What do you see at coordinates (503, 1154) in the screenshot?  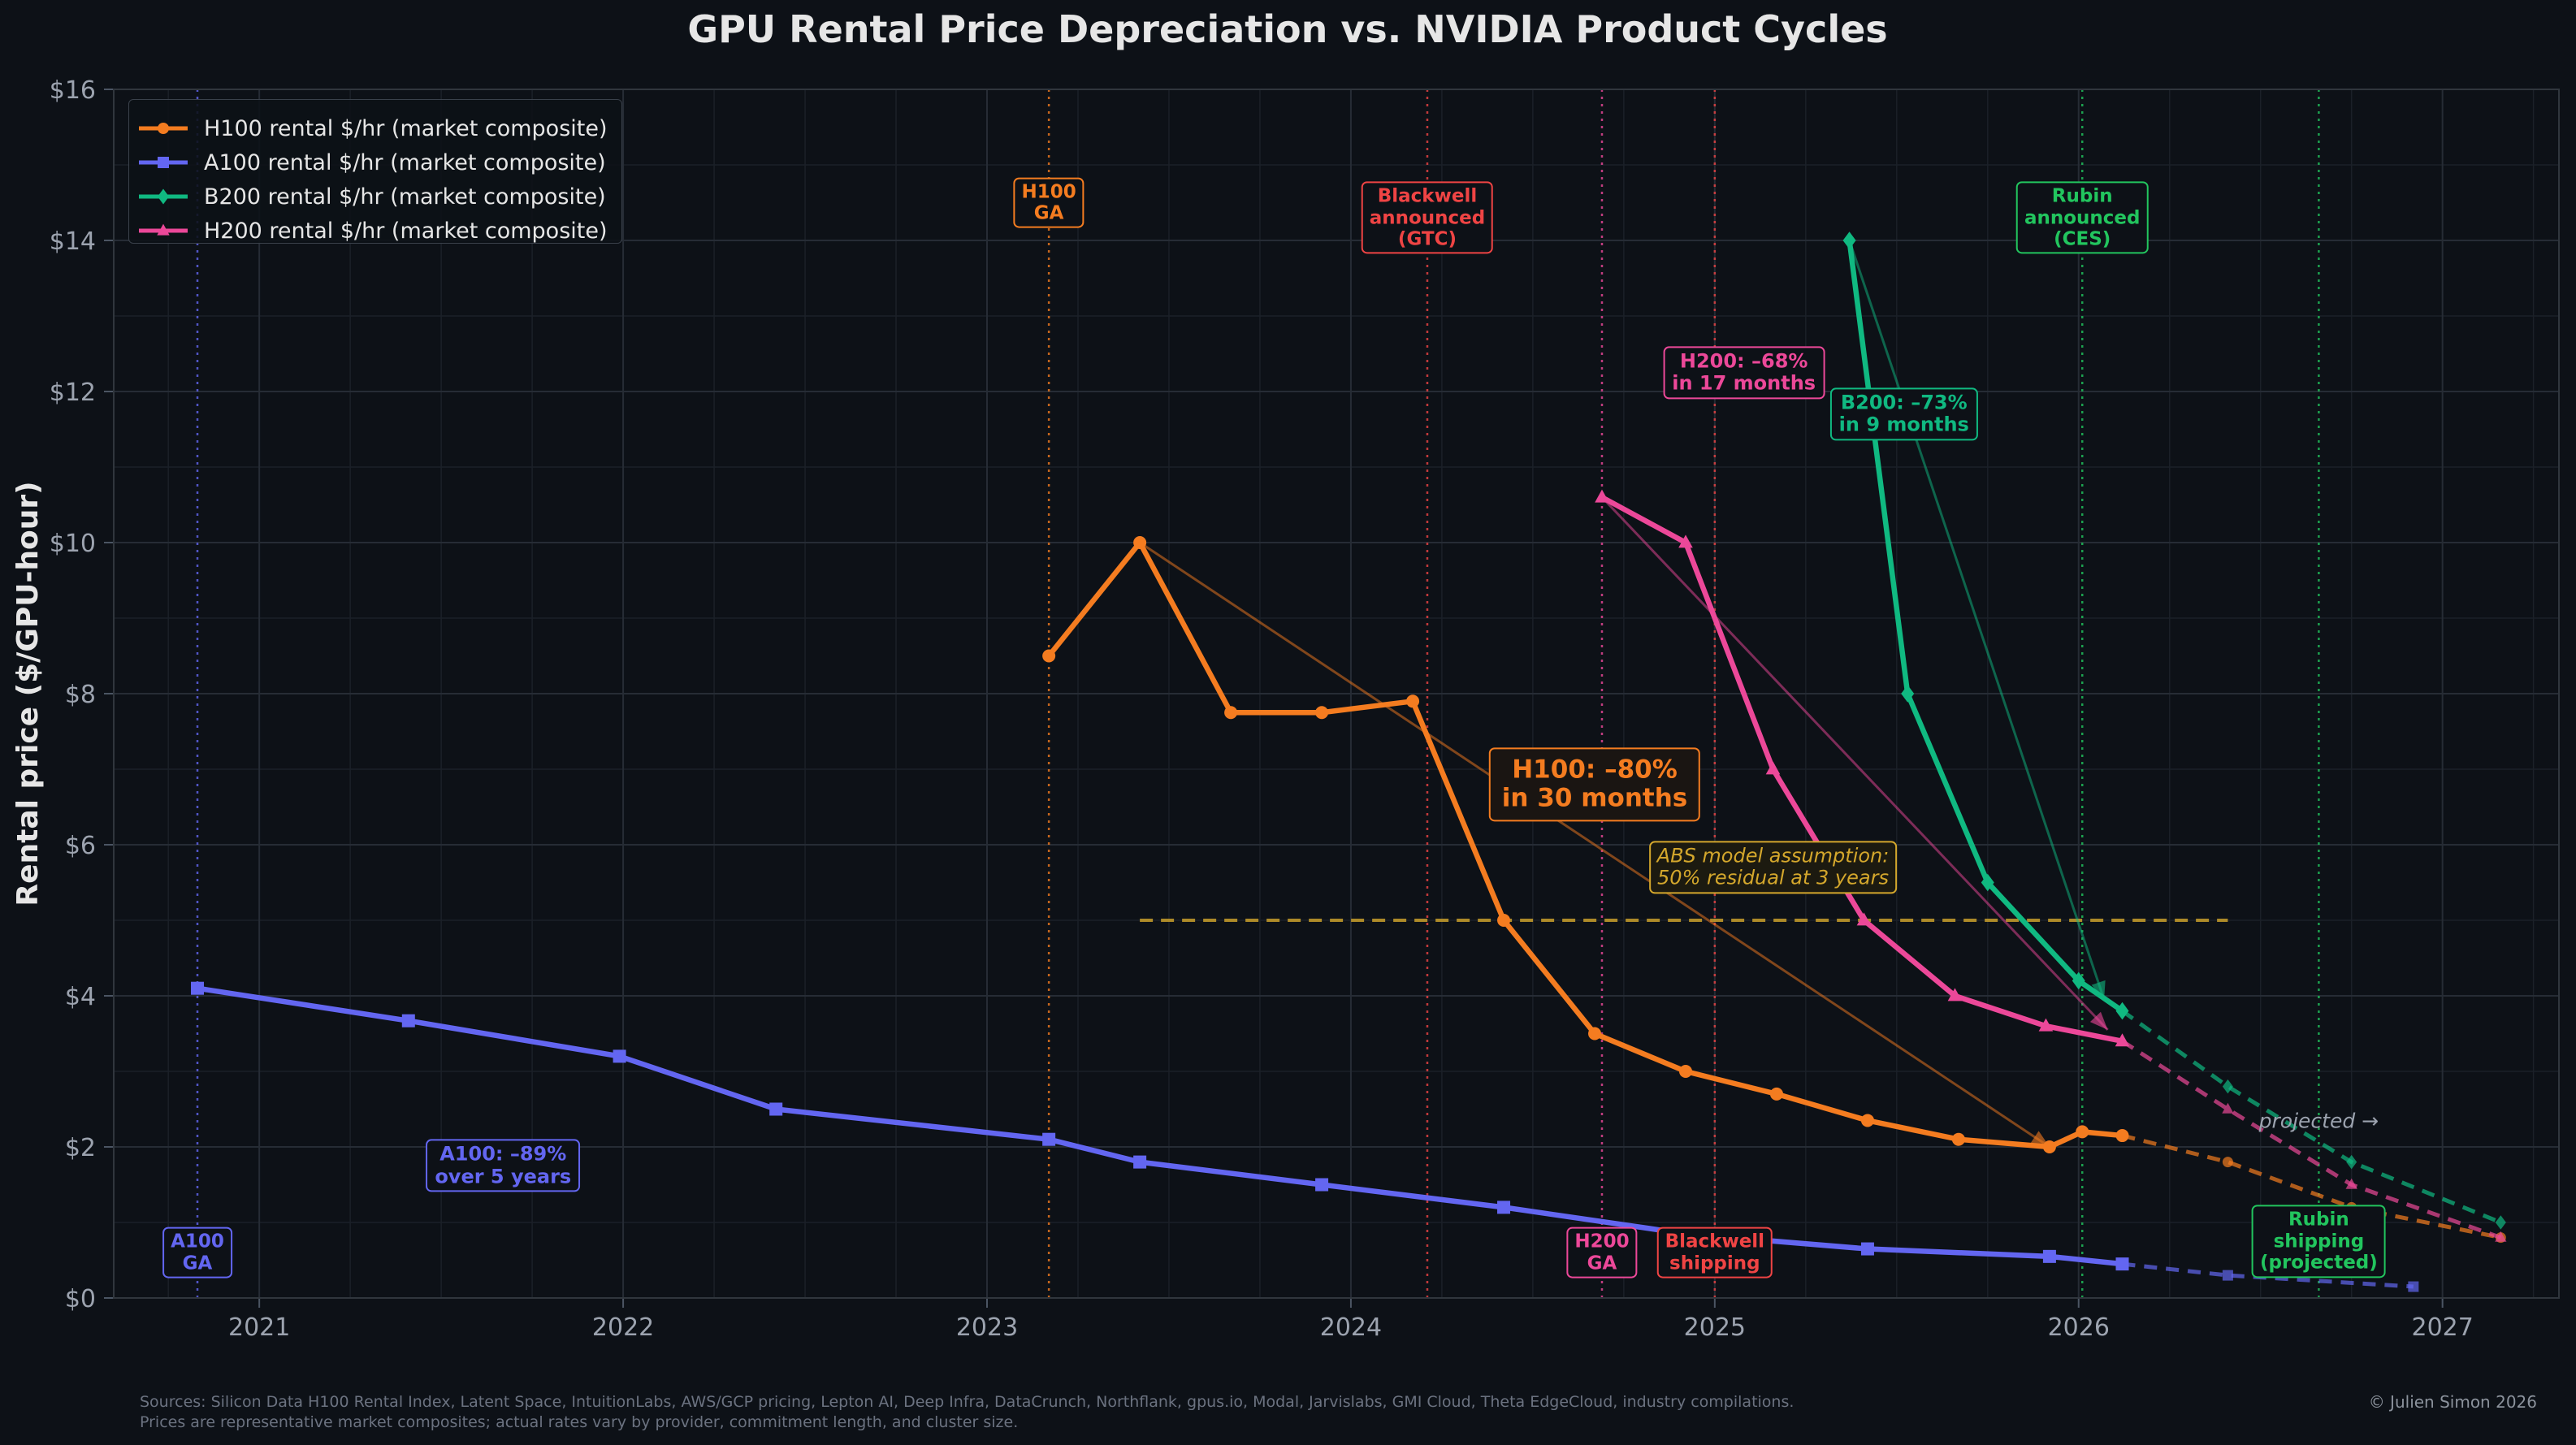 I see `annotation-a100-line: A100: –89%` at bounding box center [503, 1154].